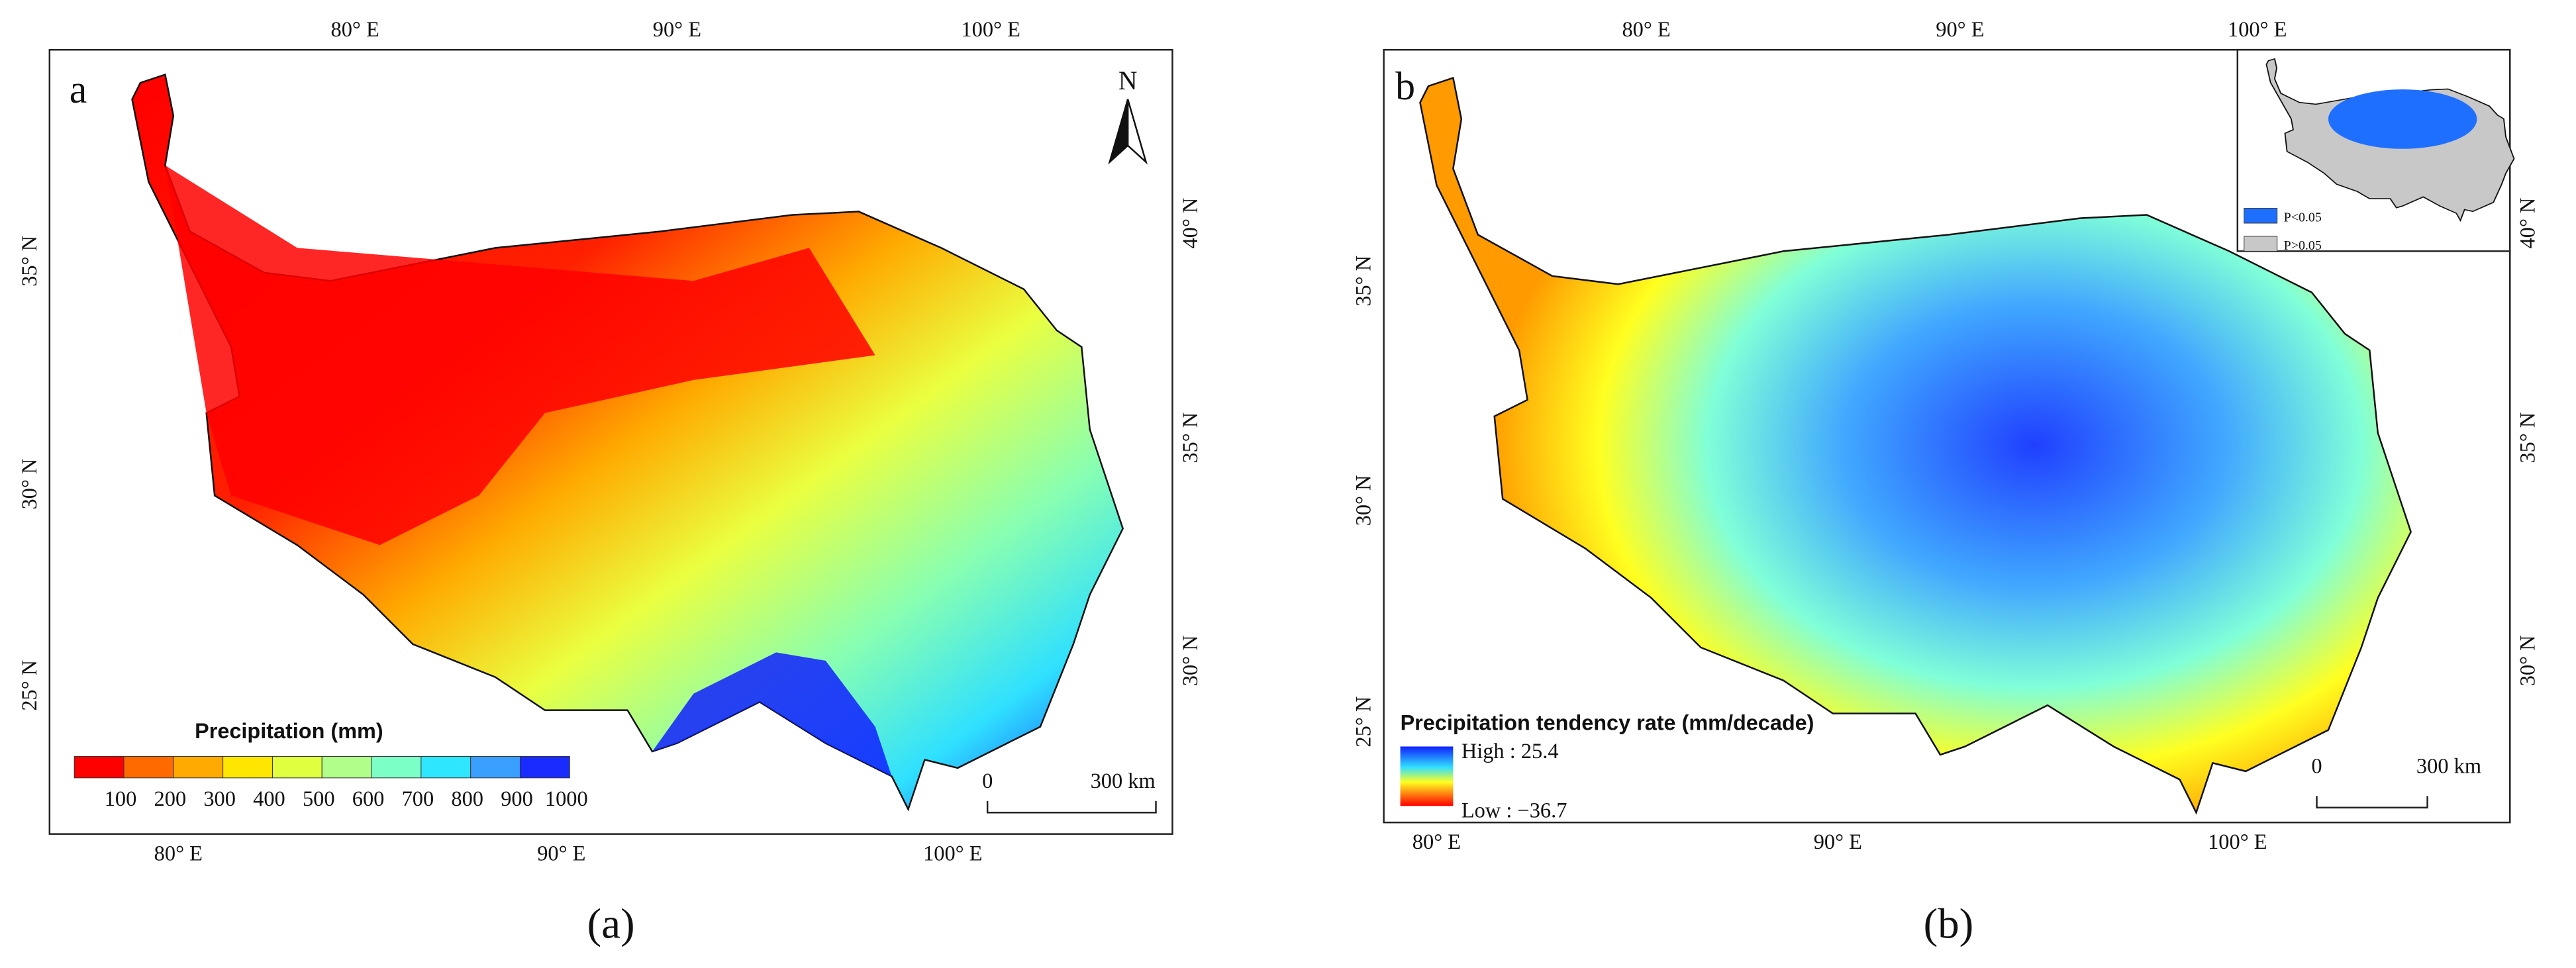 Image resolution: width=2576 pixels, height=968 pixels. Describe the element at coordinates (520, 355) in the screenshot. I see `dry-zone` at that location.